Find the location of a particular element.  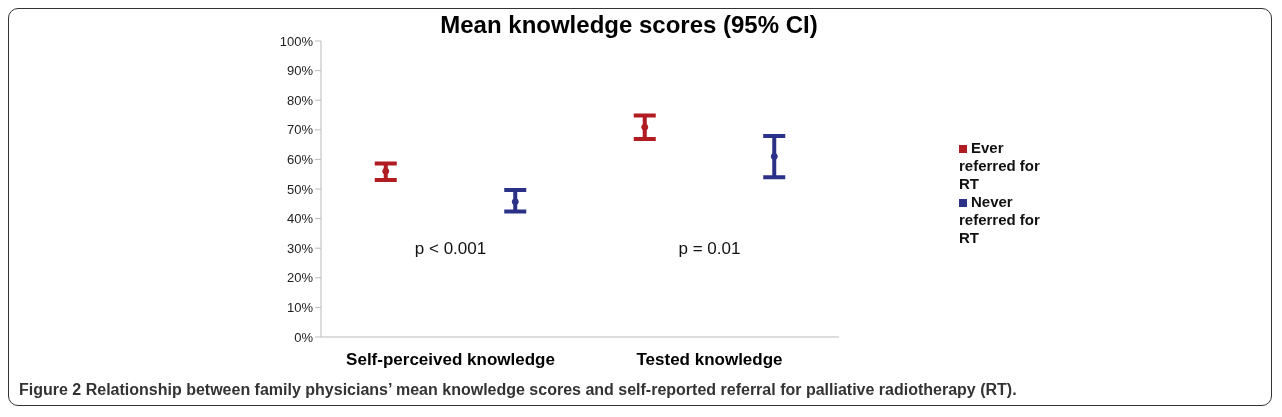

chart-title: Mean knowledge scores (95% CI) is located at coordinates (629, 25).